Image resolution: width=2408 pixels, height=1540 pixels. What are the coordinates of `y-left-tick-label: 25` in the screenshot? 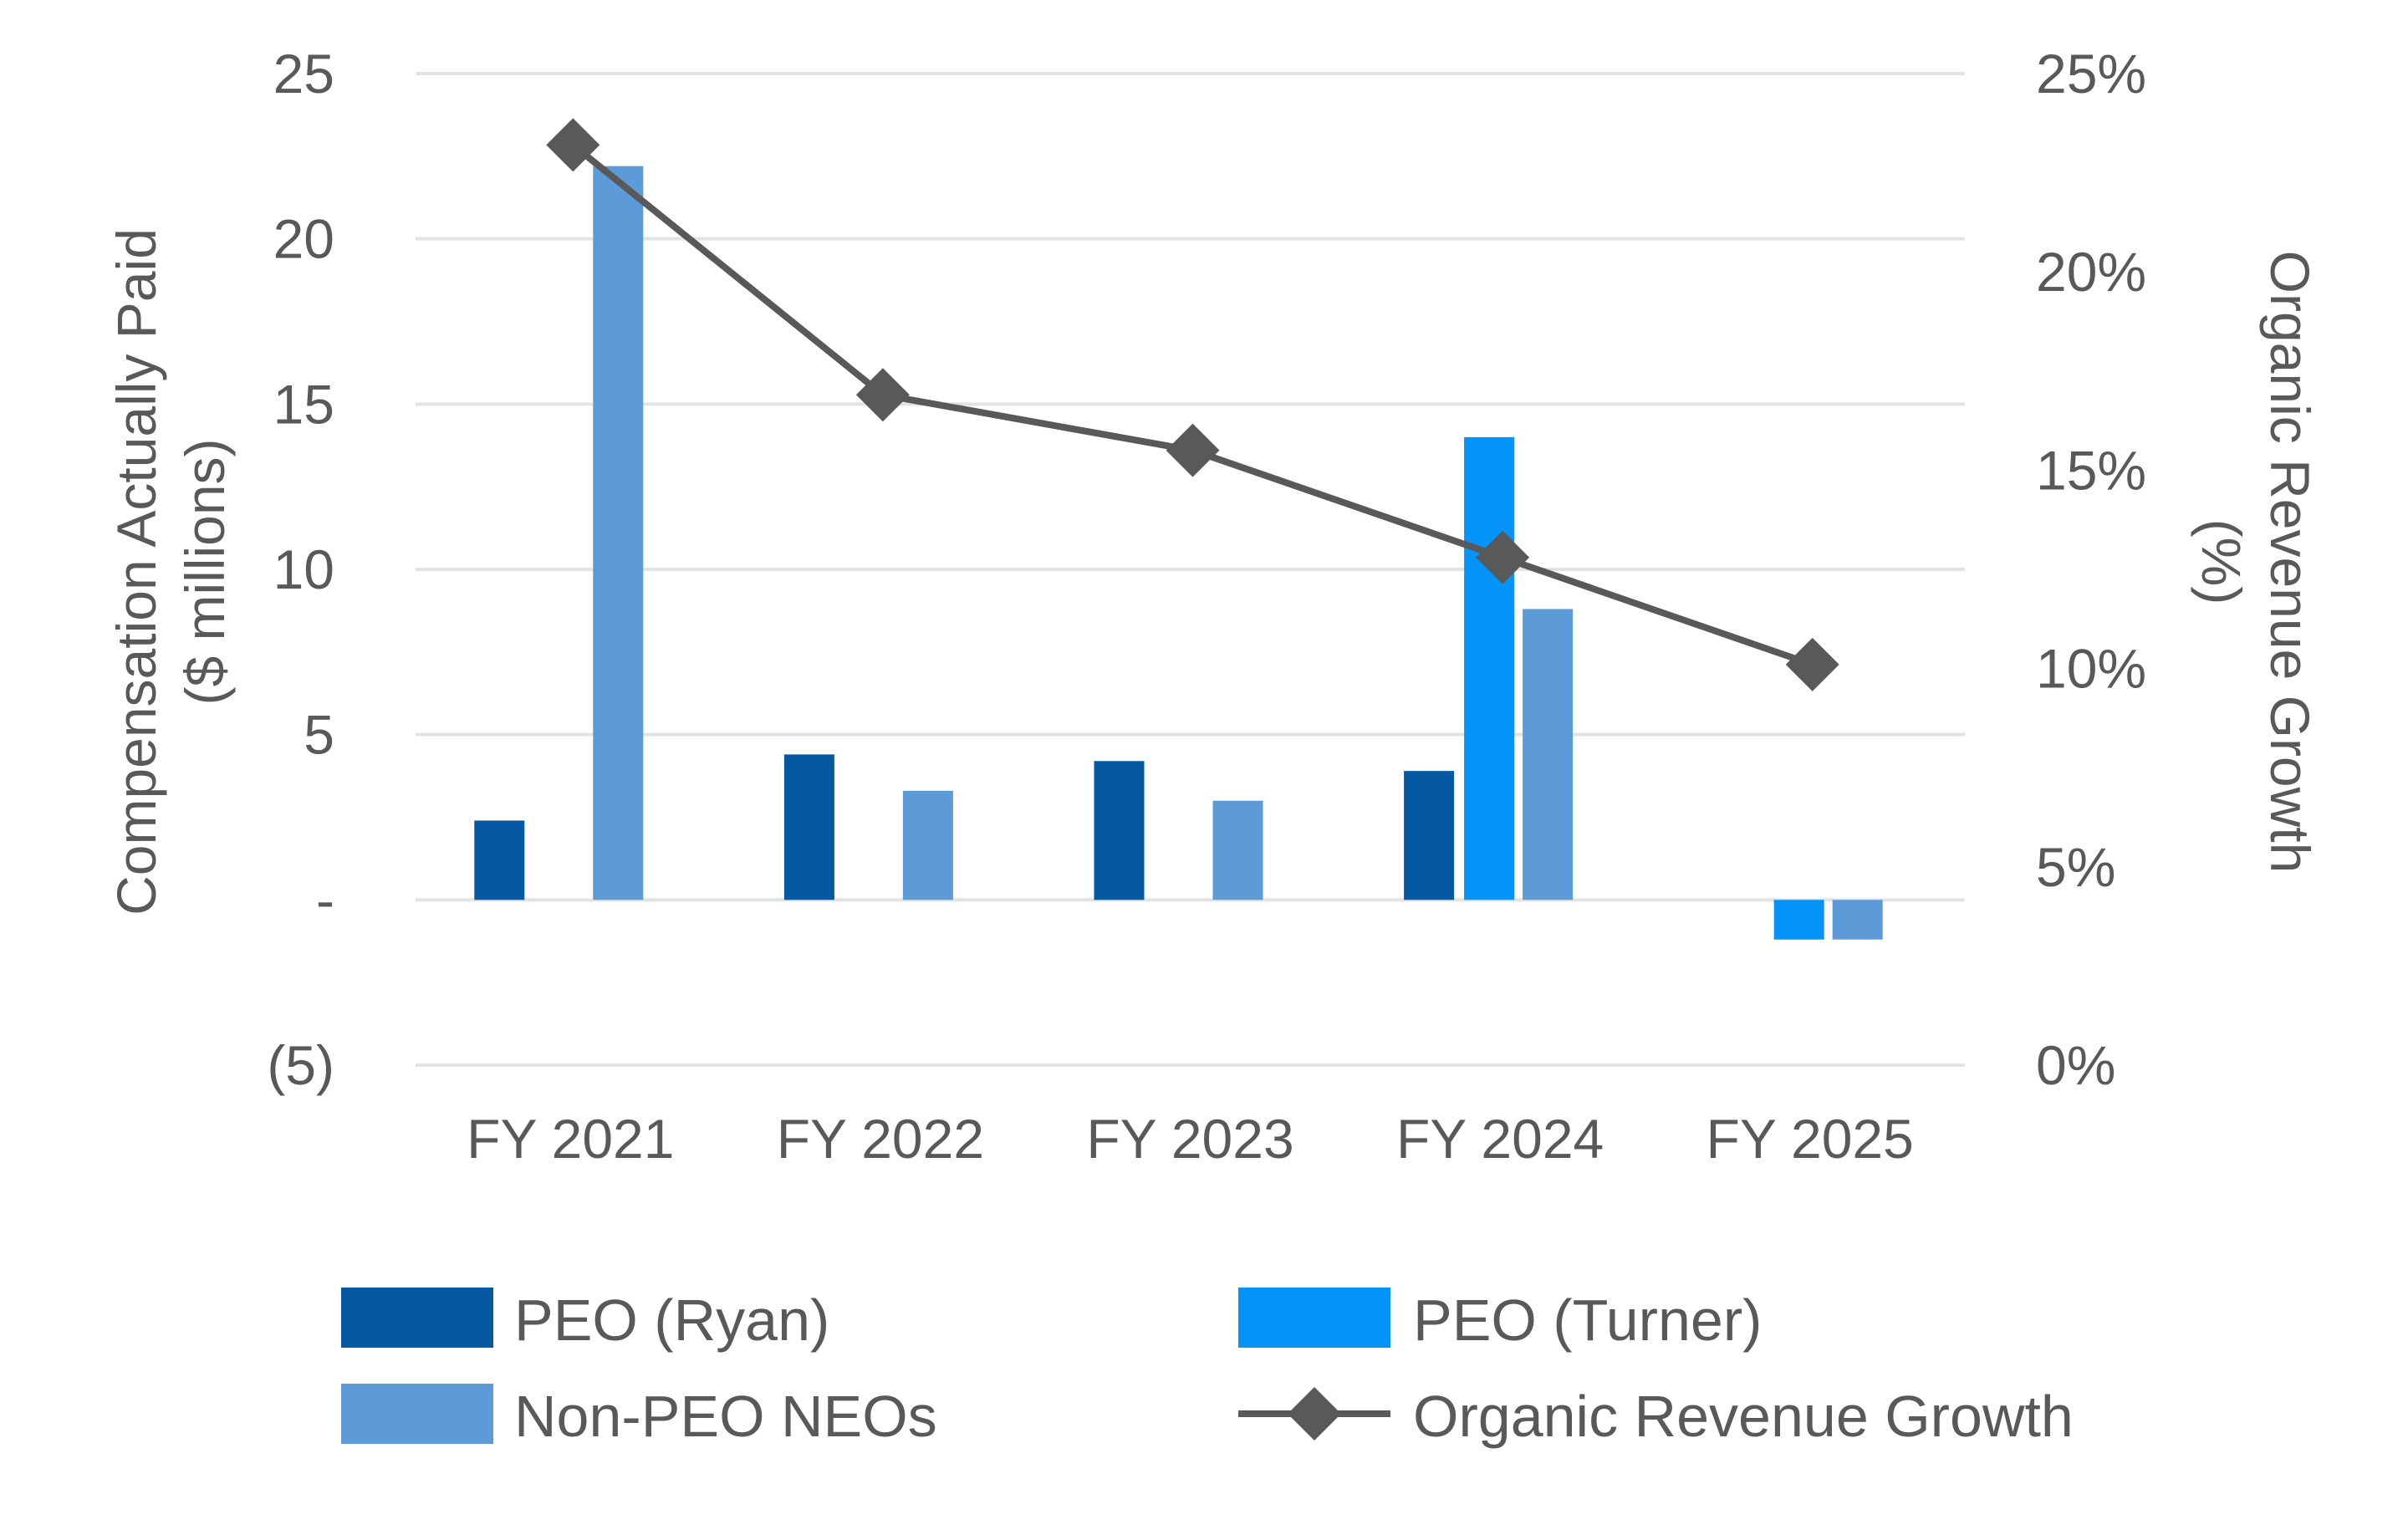 It's located at (303, 74).